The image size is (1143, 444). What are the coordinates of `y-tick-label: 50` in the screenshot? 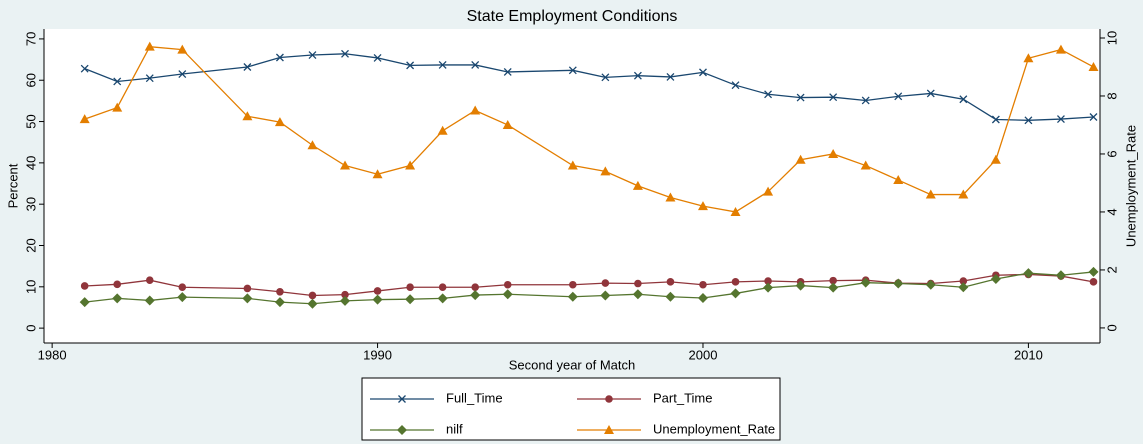 It's located at (30, 121).